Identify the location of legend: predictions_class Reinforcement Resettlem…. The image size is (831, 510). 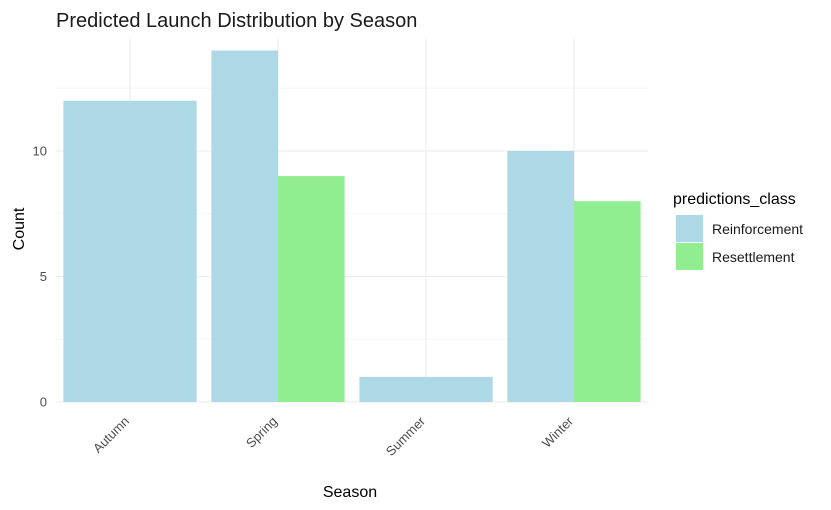
(738, 230).